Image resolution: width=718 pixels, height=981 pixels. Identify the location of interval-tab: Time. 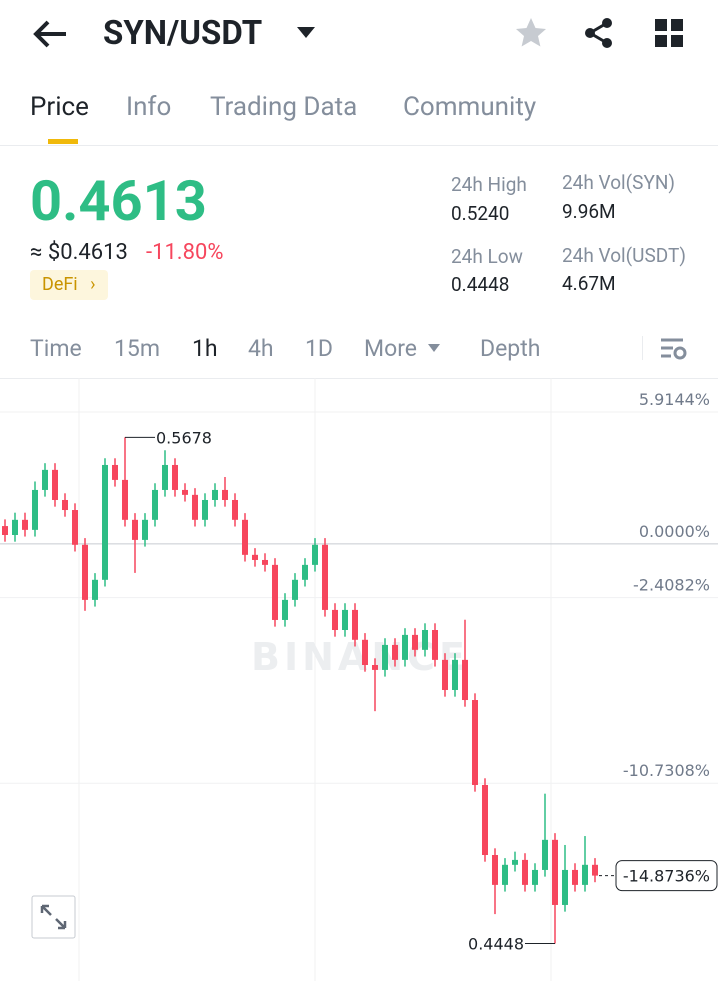
(56, 348).